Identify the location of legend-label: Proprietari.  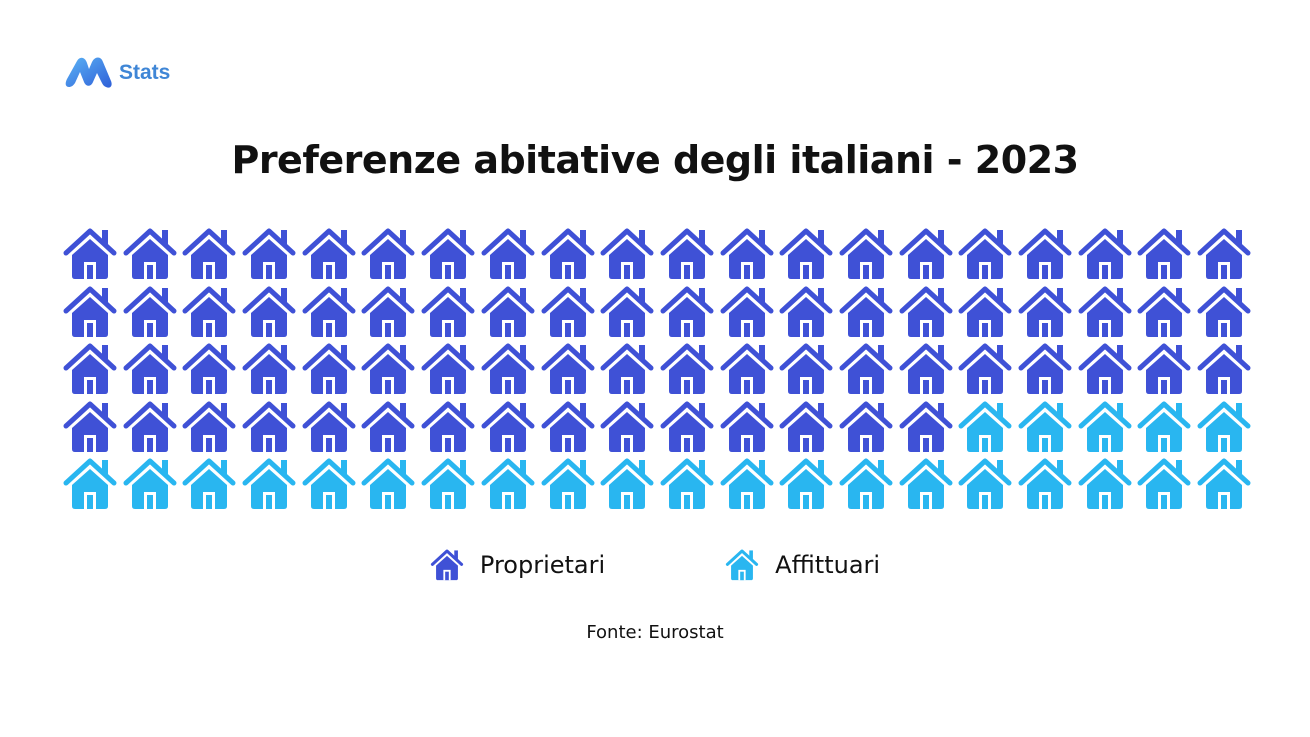
(542, 565).